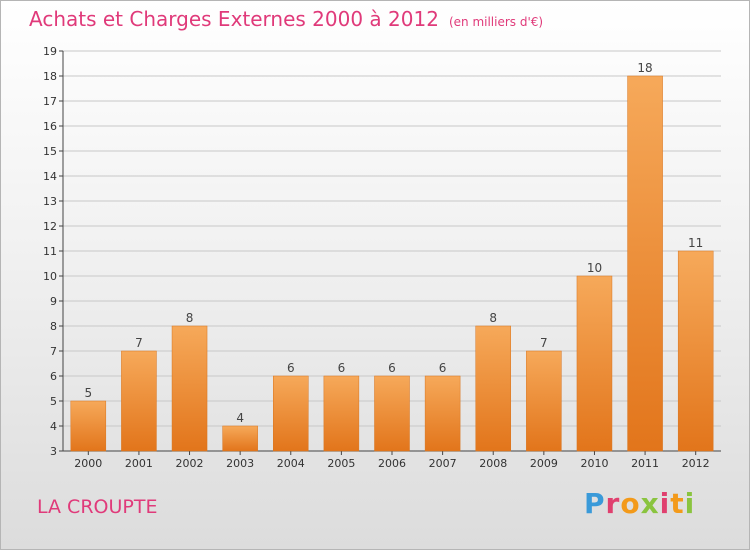  I want to click on x-tick-label: 2004, so click(291, 463).